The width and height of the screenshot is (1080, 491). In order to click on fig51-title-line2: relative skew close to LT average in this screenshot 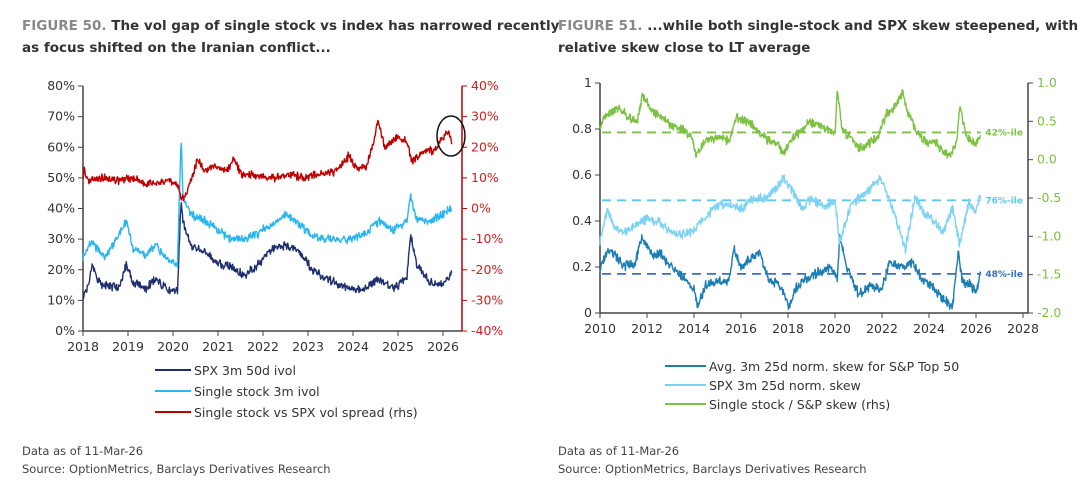, I will do `click(684, 48)`.